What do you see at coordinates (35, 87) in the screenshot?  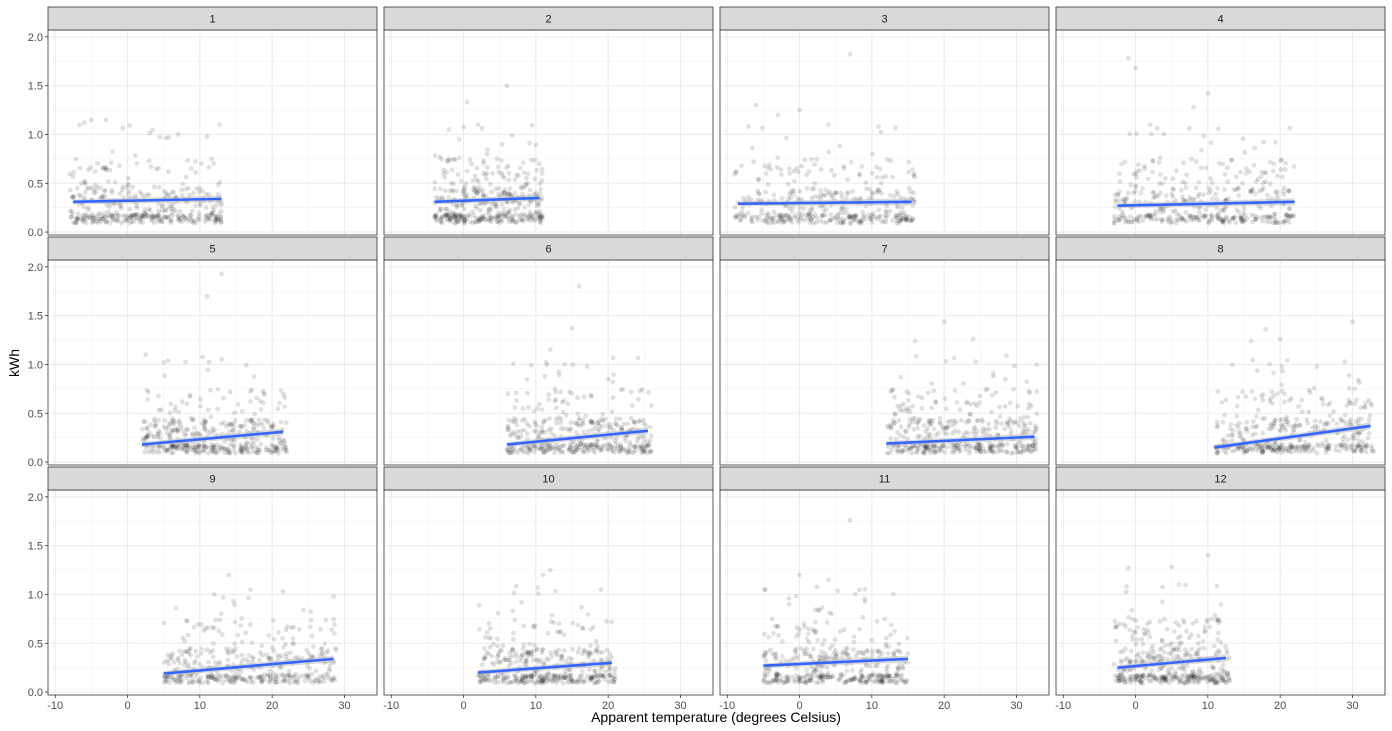 I see `y-tick-label: 1.5` at bounding box center [35, 87].